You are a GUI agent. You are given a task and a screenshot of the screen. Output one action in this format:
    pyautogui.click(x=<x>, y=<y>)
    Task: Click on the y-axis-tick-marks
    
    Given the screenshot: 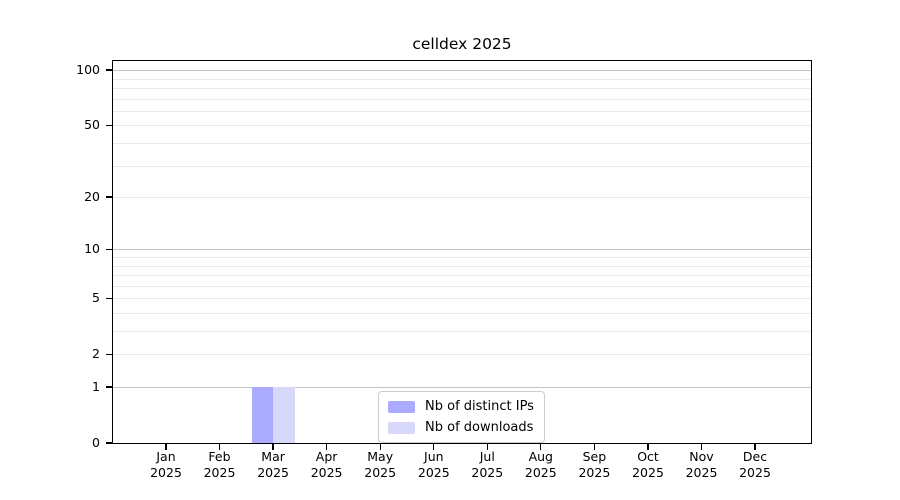 What is the action you would take?
    pyautogui.click(x=109, y=252)
    